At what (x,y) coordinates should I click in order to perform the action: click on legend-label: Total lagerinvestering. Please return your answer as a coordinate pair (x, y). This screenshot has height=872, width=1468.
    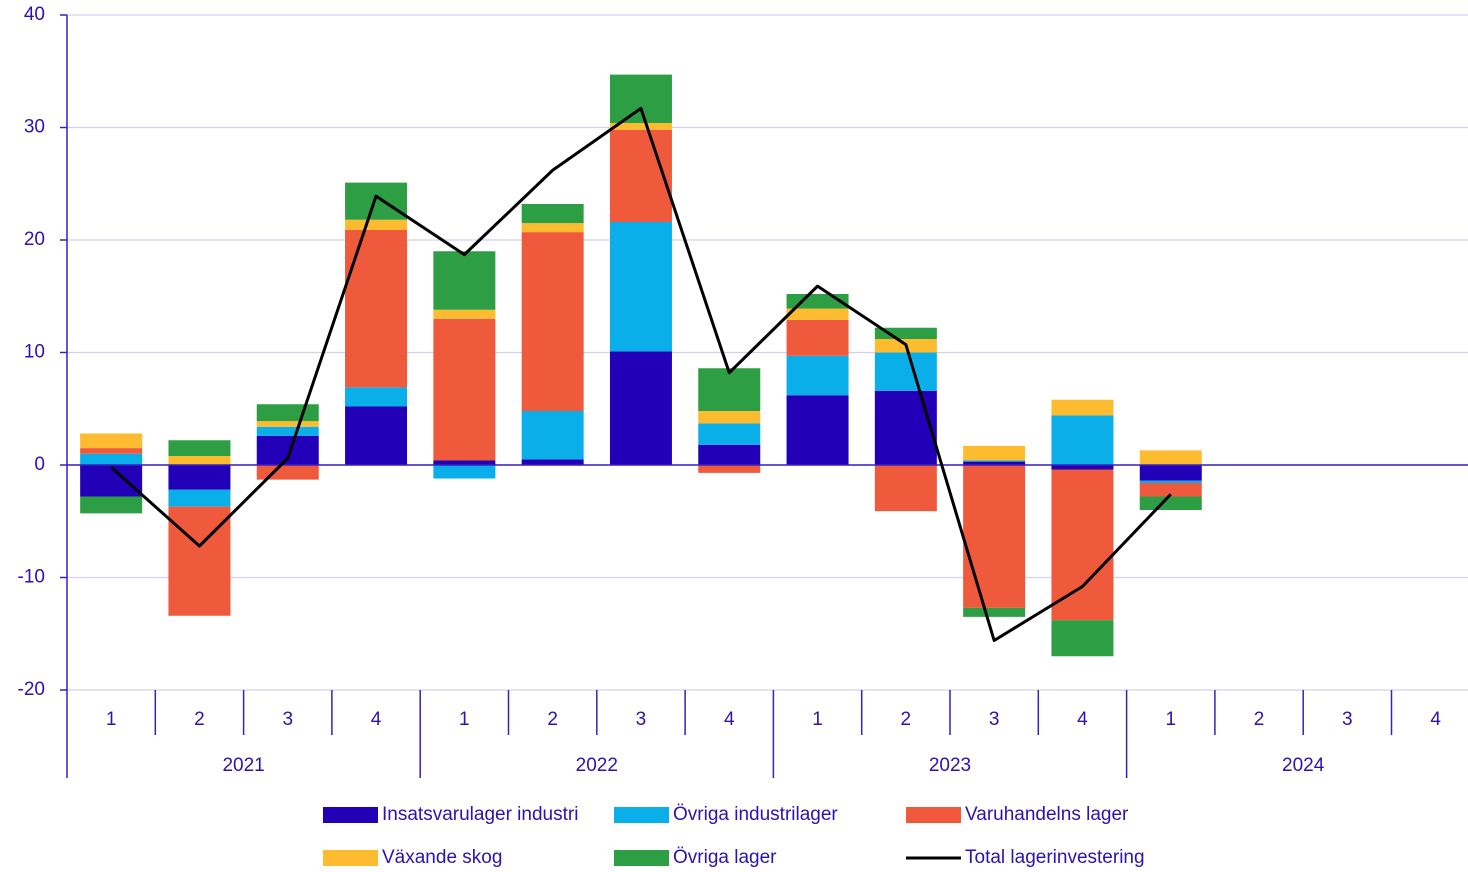
    Looking at the image, I should click on (1055, 857).